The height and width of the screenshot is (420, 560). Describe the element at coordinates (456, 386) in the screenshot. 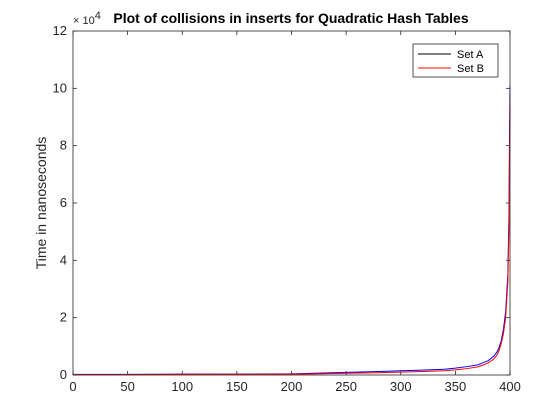

I see `x-tick-label: 350` at that location.